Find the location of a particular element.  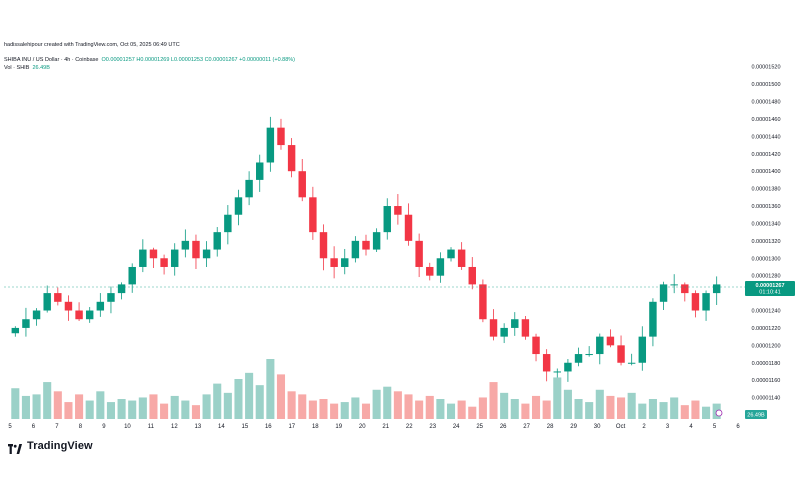

volume-legend: Vol · SHIB 26.49B is located at coordinates (27, 68).